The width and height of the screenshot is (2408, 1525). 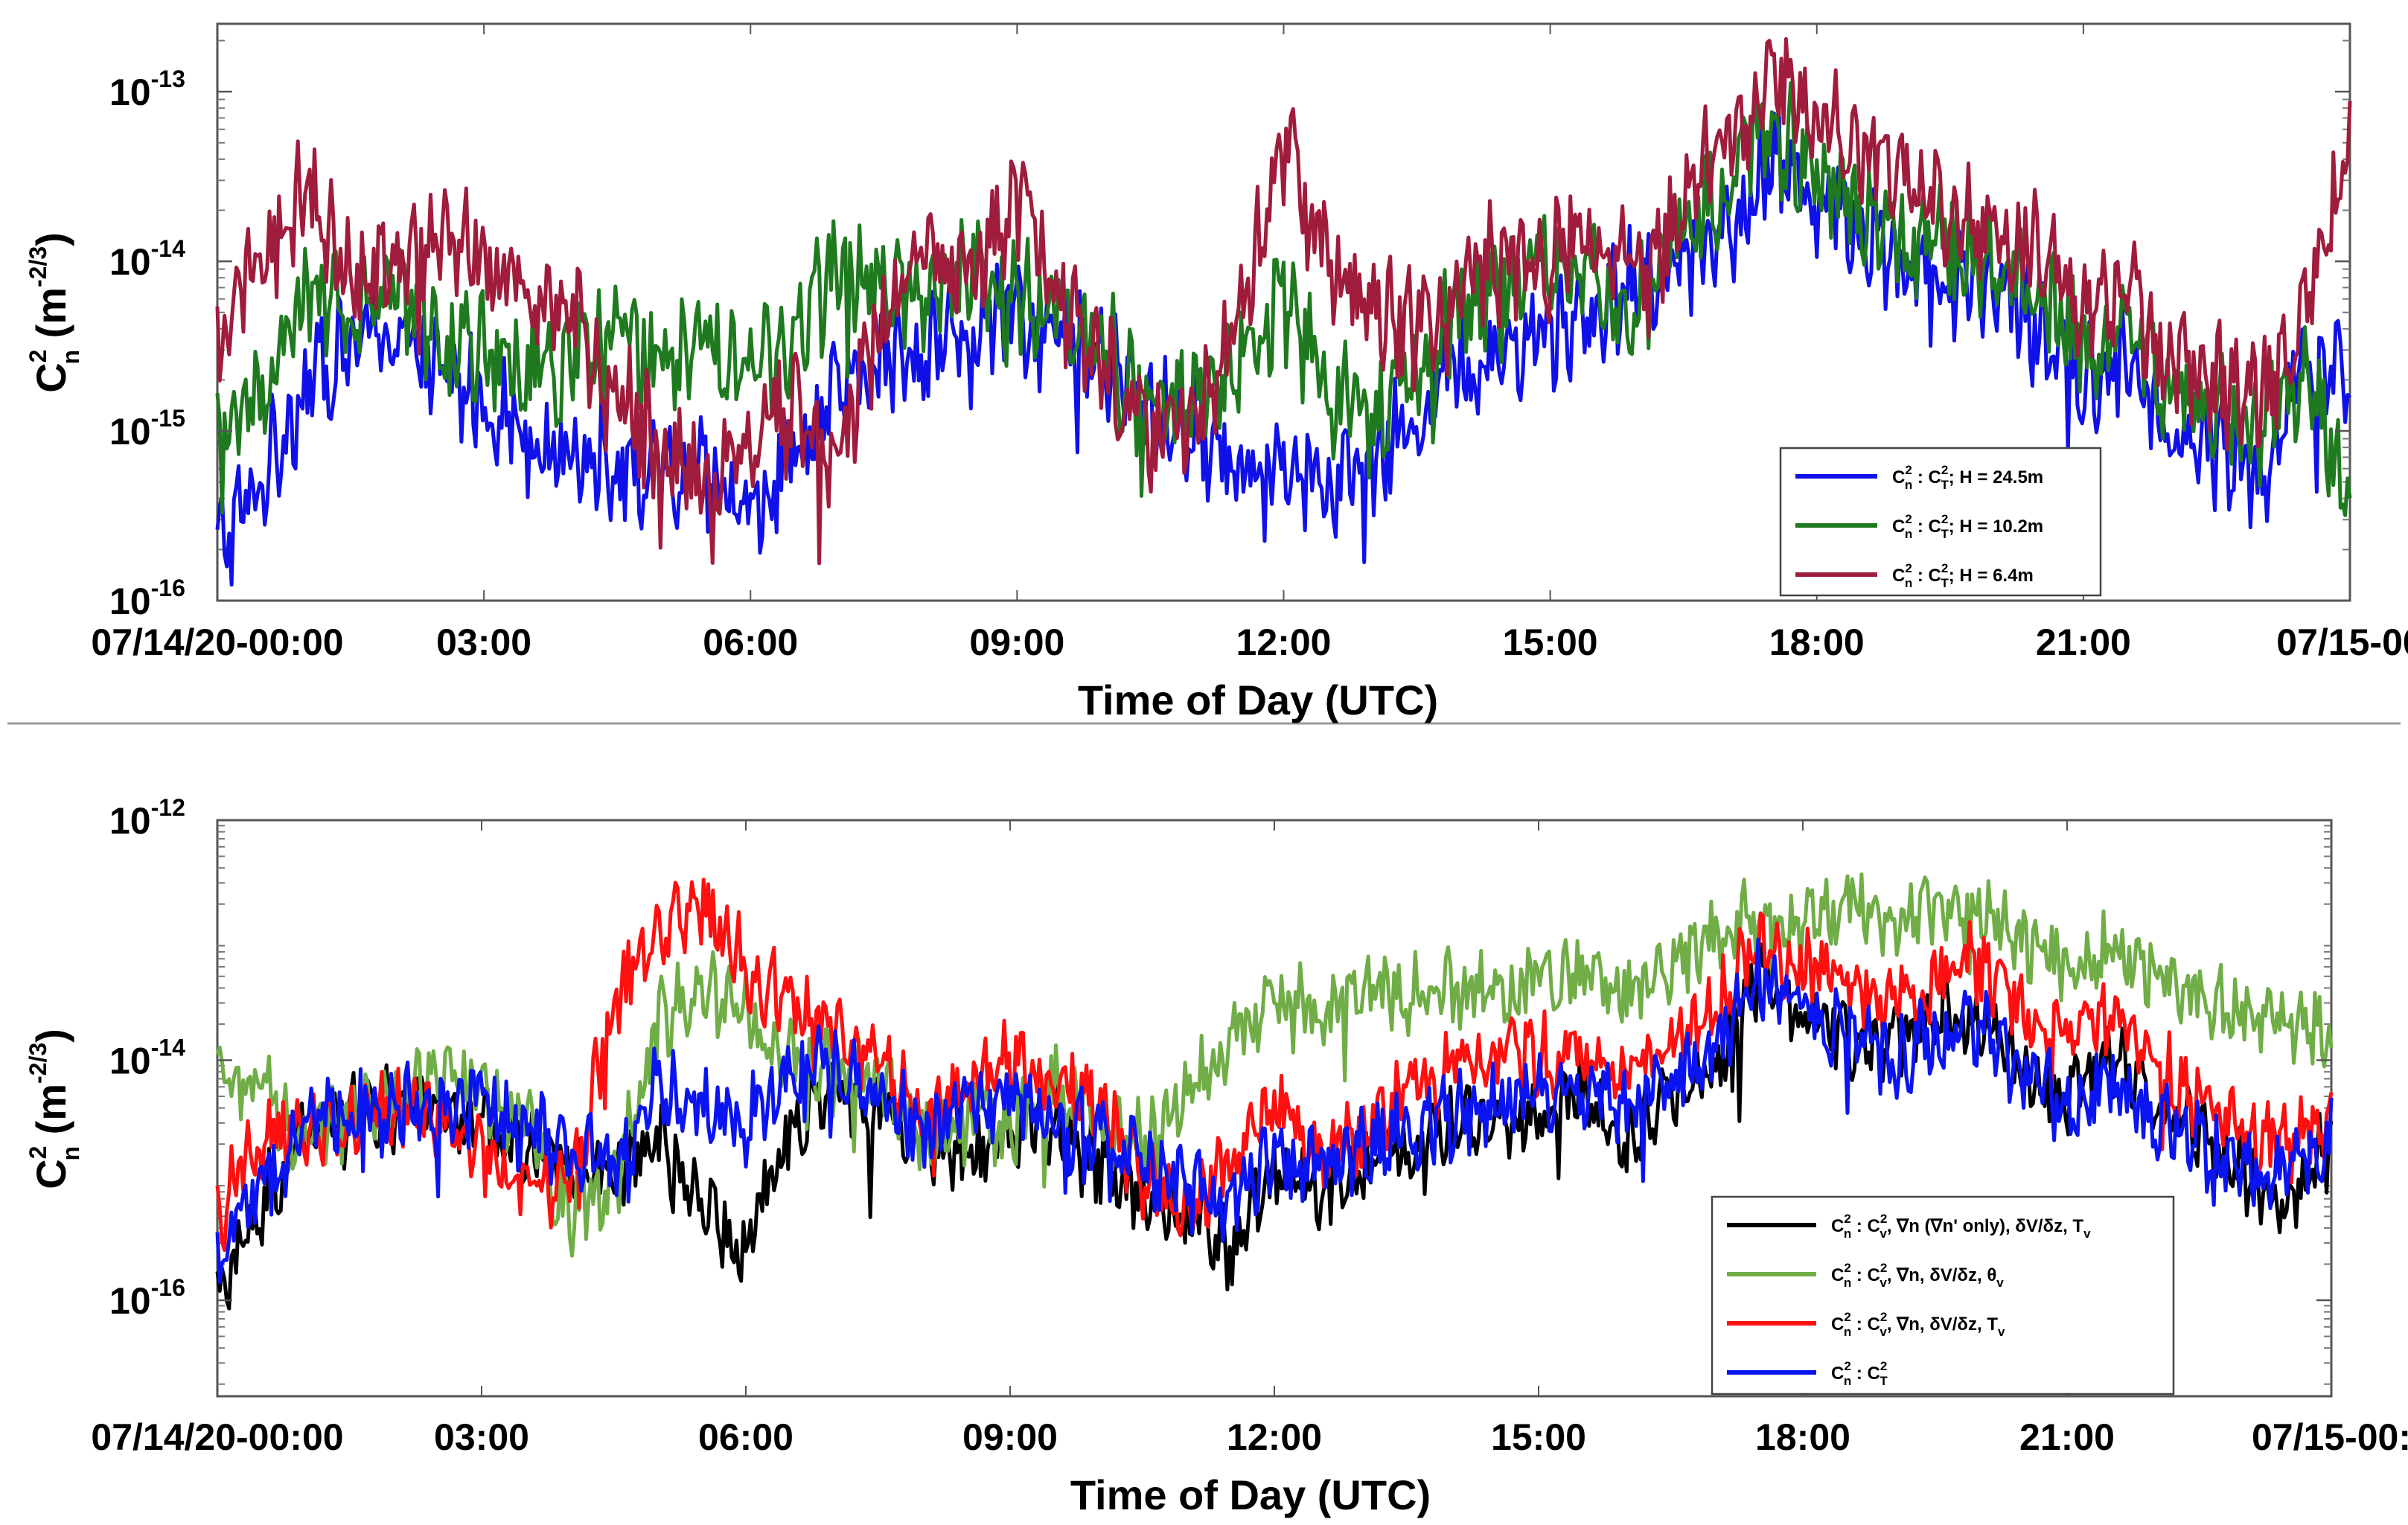 I want to click on legend-label-2: C2 n : C2 v, ∇n, δV/δz, θv, so click(x=1918, y=1275).